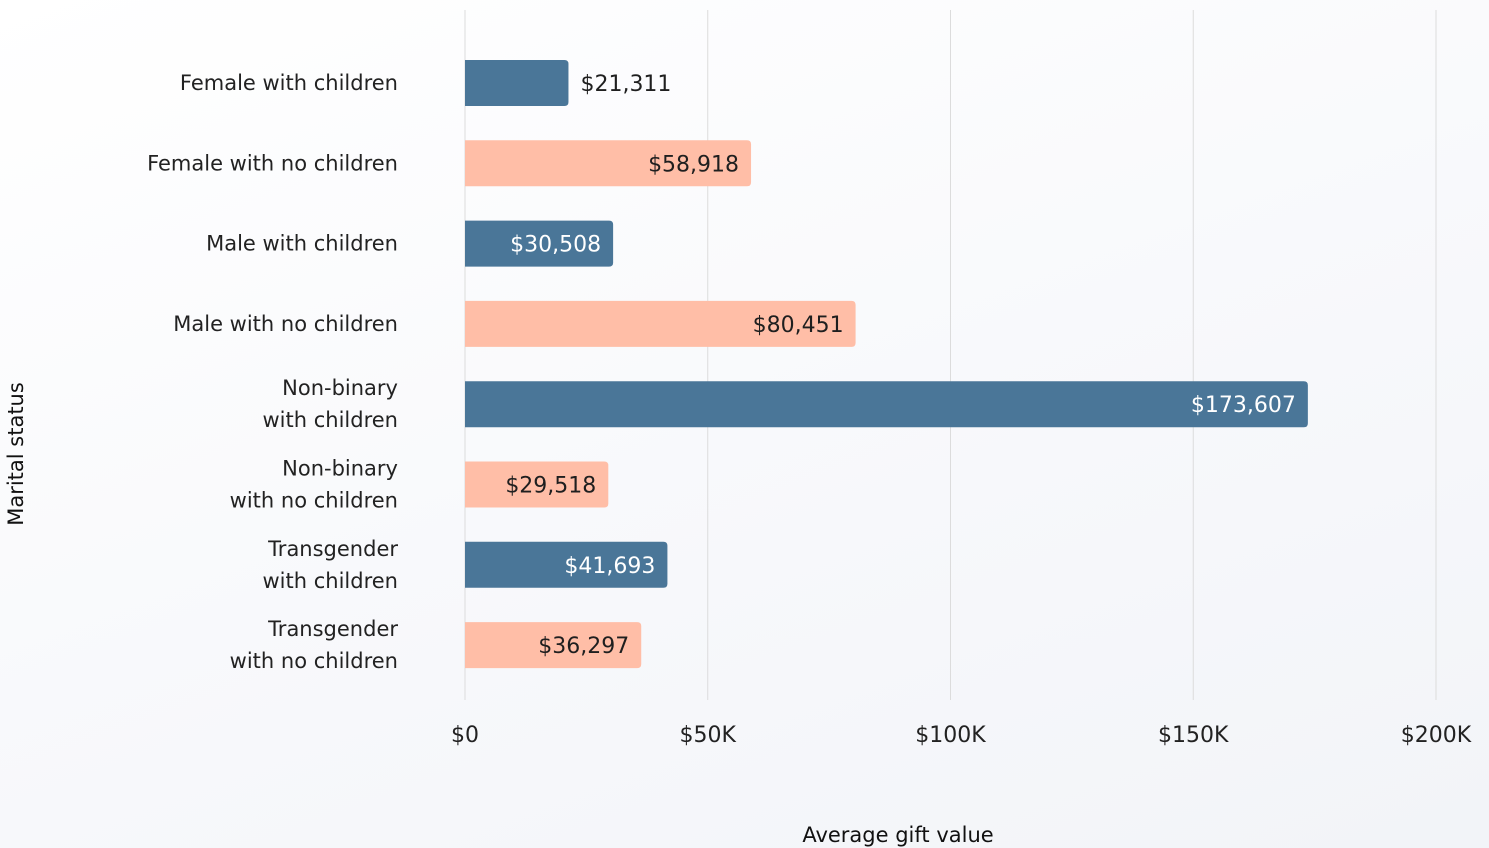 This screenshot has width=1489, height=848. Describe the element at coordinates (609, 566) in the screenshot. I see `data-label: $41,693` at that location.